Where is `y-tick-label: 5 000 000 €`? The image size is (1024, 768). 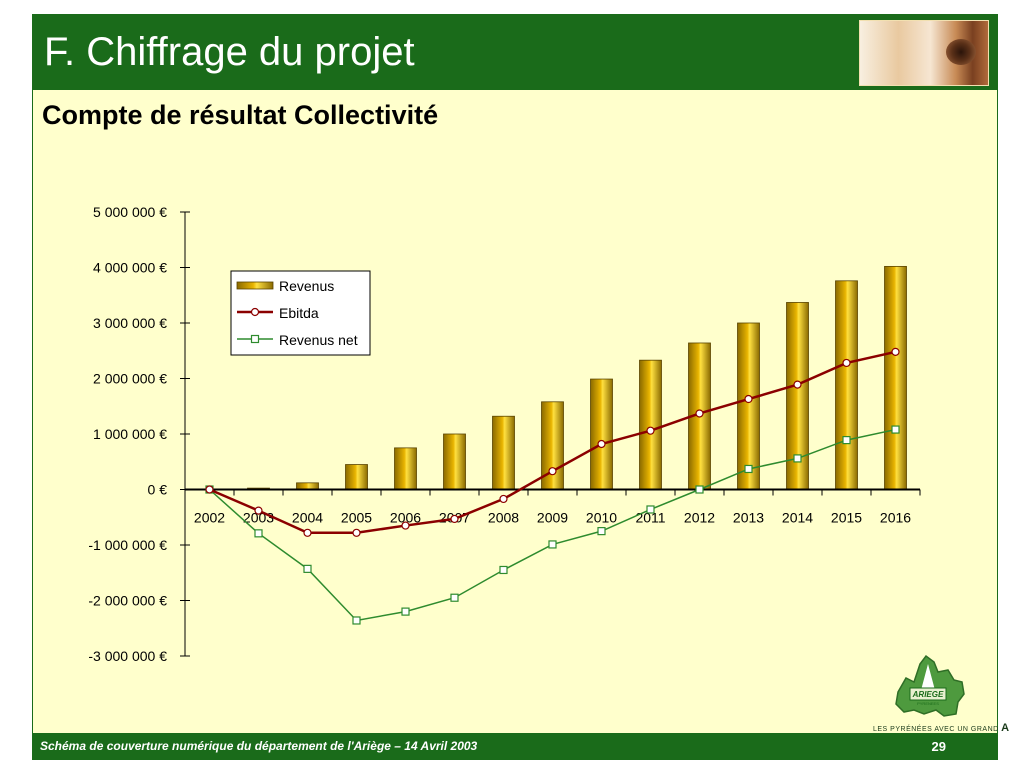
y-tick-label: 5 000 000 € is located at coordinates (130, 212).